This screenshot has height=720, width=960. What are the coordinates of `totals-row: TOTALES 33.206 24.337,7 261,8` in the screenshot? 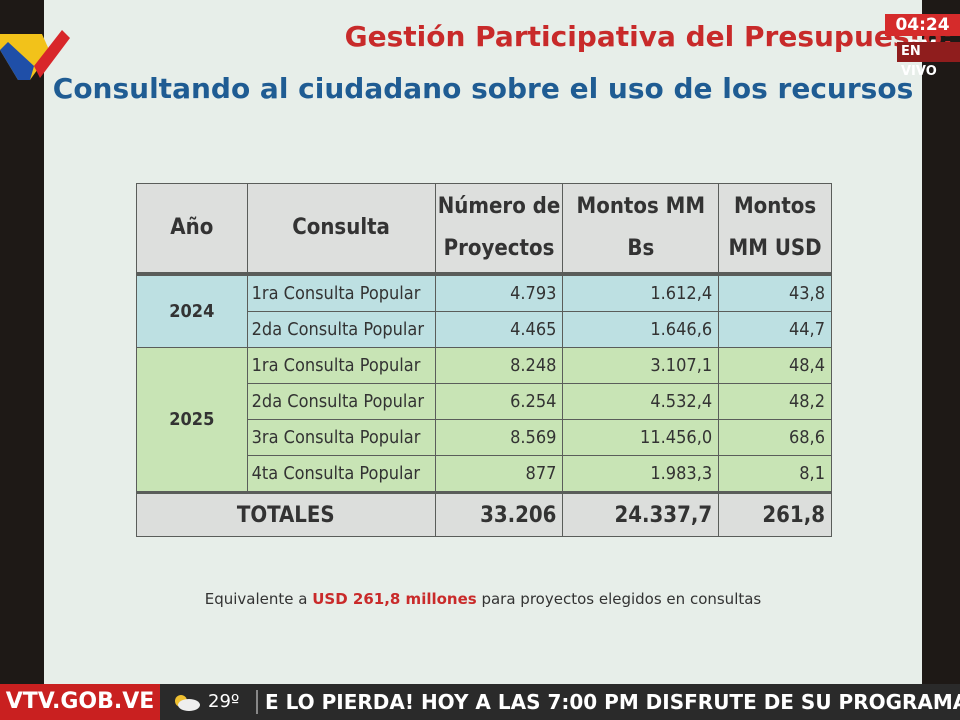 It's located at (484, 514).